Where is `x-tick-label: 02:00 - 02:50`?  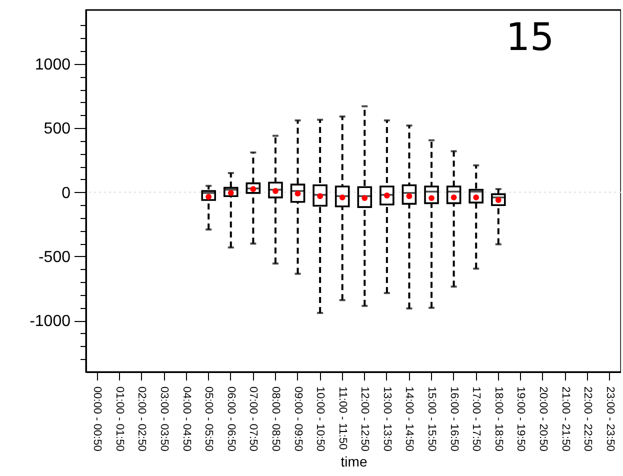 x-tick-label: 02:00 - 02:50 is located at coordinates (142, 419).